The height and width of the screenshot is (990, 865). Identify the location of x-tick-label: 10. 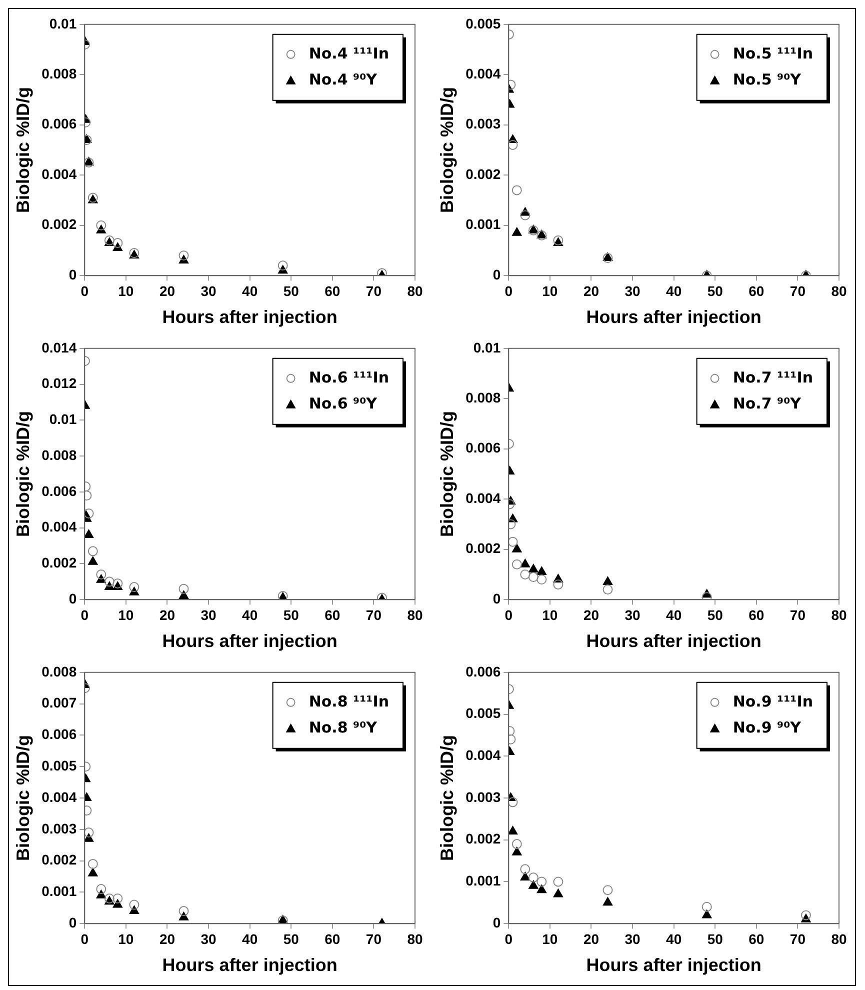
(126, 290).